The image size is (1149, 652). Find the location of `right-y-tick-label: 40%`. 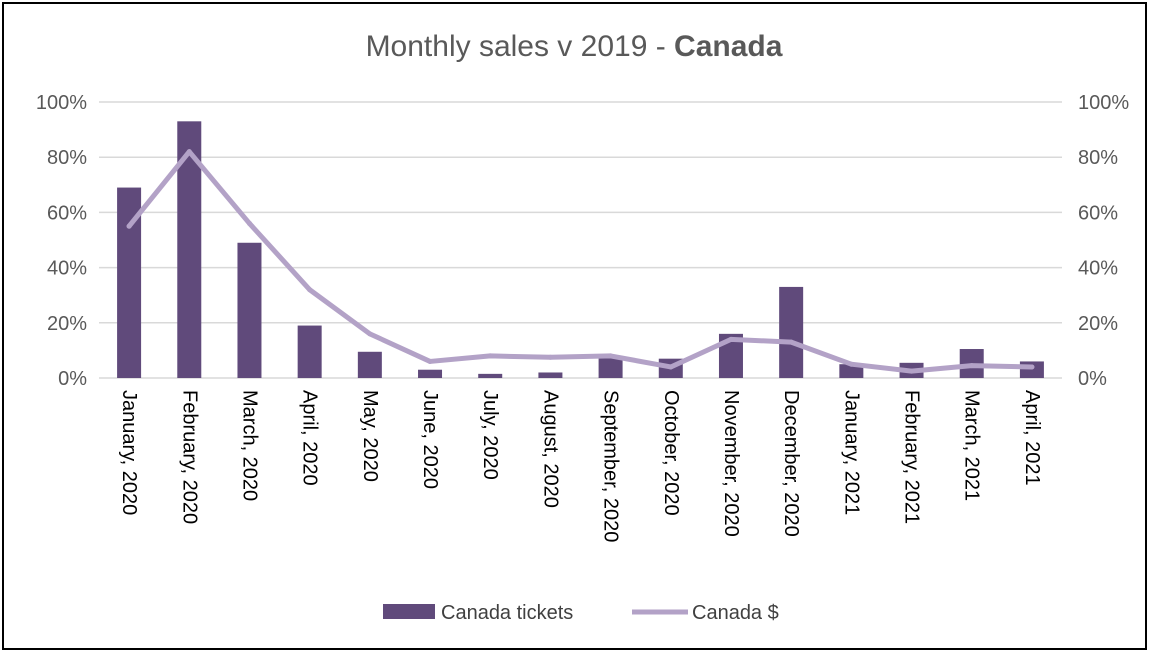

right-y-tick-label: 40% is located at coordinates (1098, 269).